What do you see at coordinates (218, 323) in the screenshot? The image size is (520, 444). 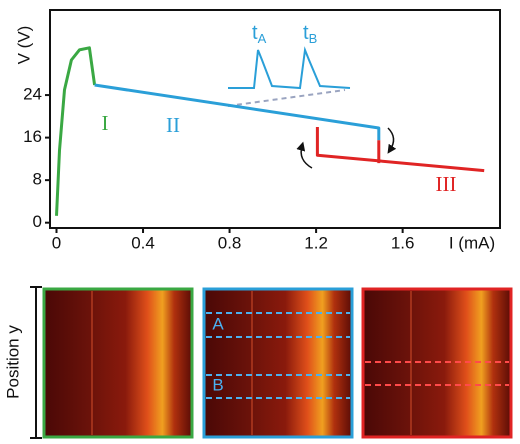 I see `line-label: A` at bounding box center [218, 323].